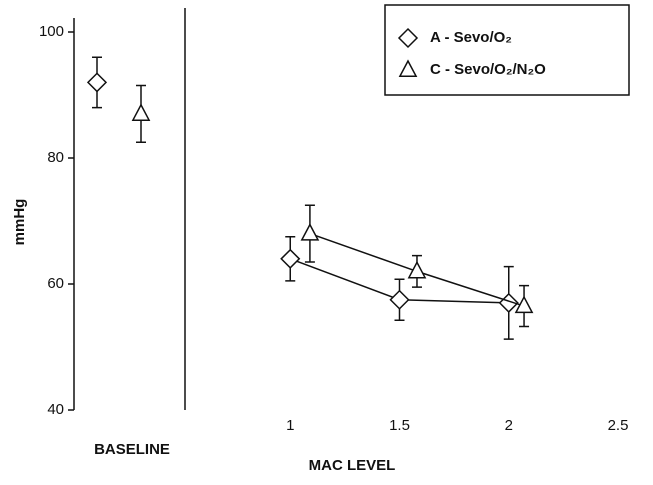 This screenshot has width=653, height=485. I want to click on legend-label: A - Sevo/O₂, so click(471, 37).